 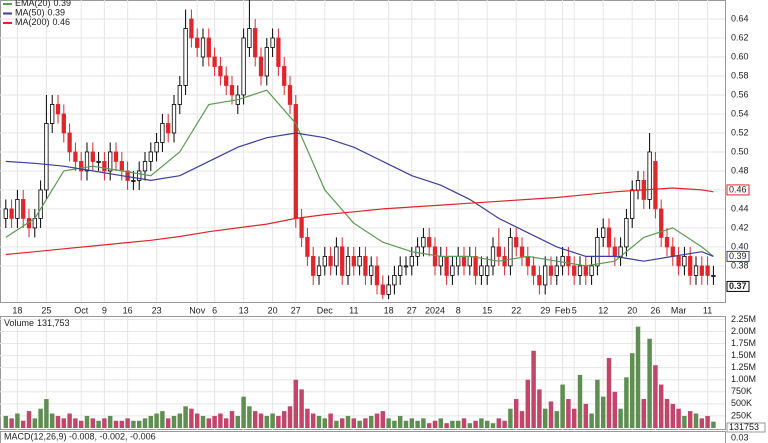 What do you see at coordinates (740, 227) in the screenshot?
I see `y-tick-label: 0.42` at bounding box center [740, 227].